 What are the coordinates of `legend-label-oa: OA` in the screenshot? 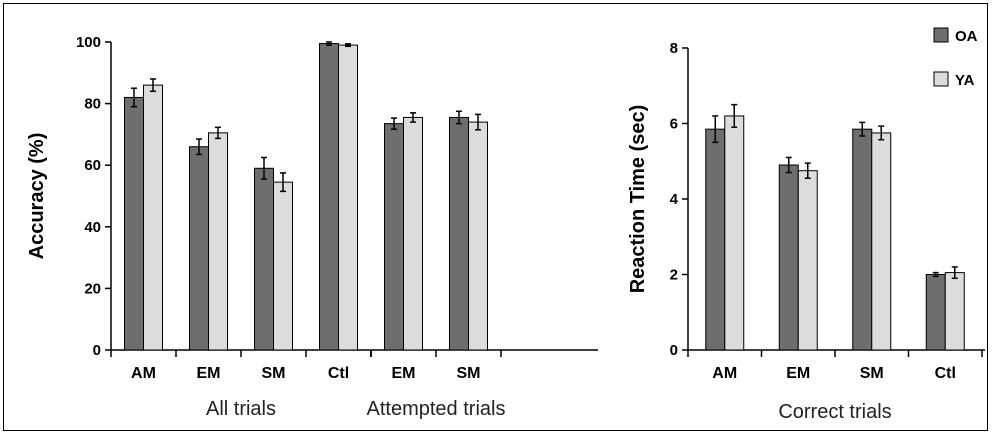 It's located at (966, 36).